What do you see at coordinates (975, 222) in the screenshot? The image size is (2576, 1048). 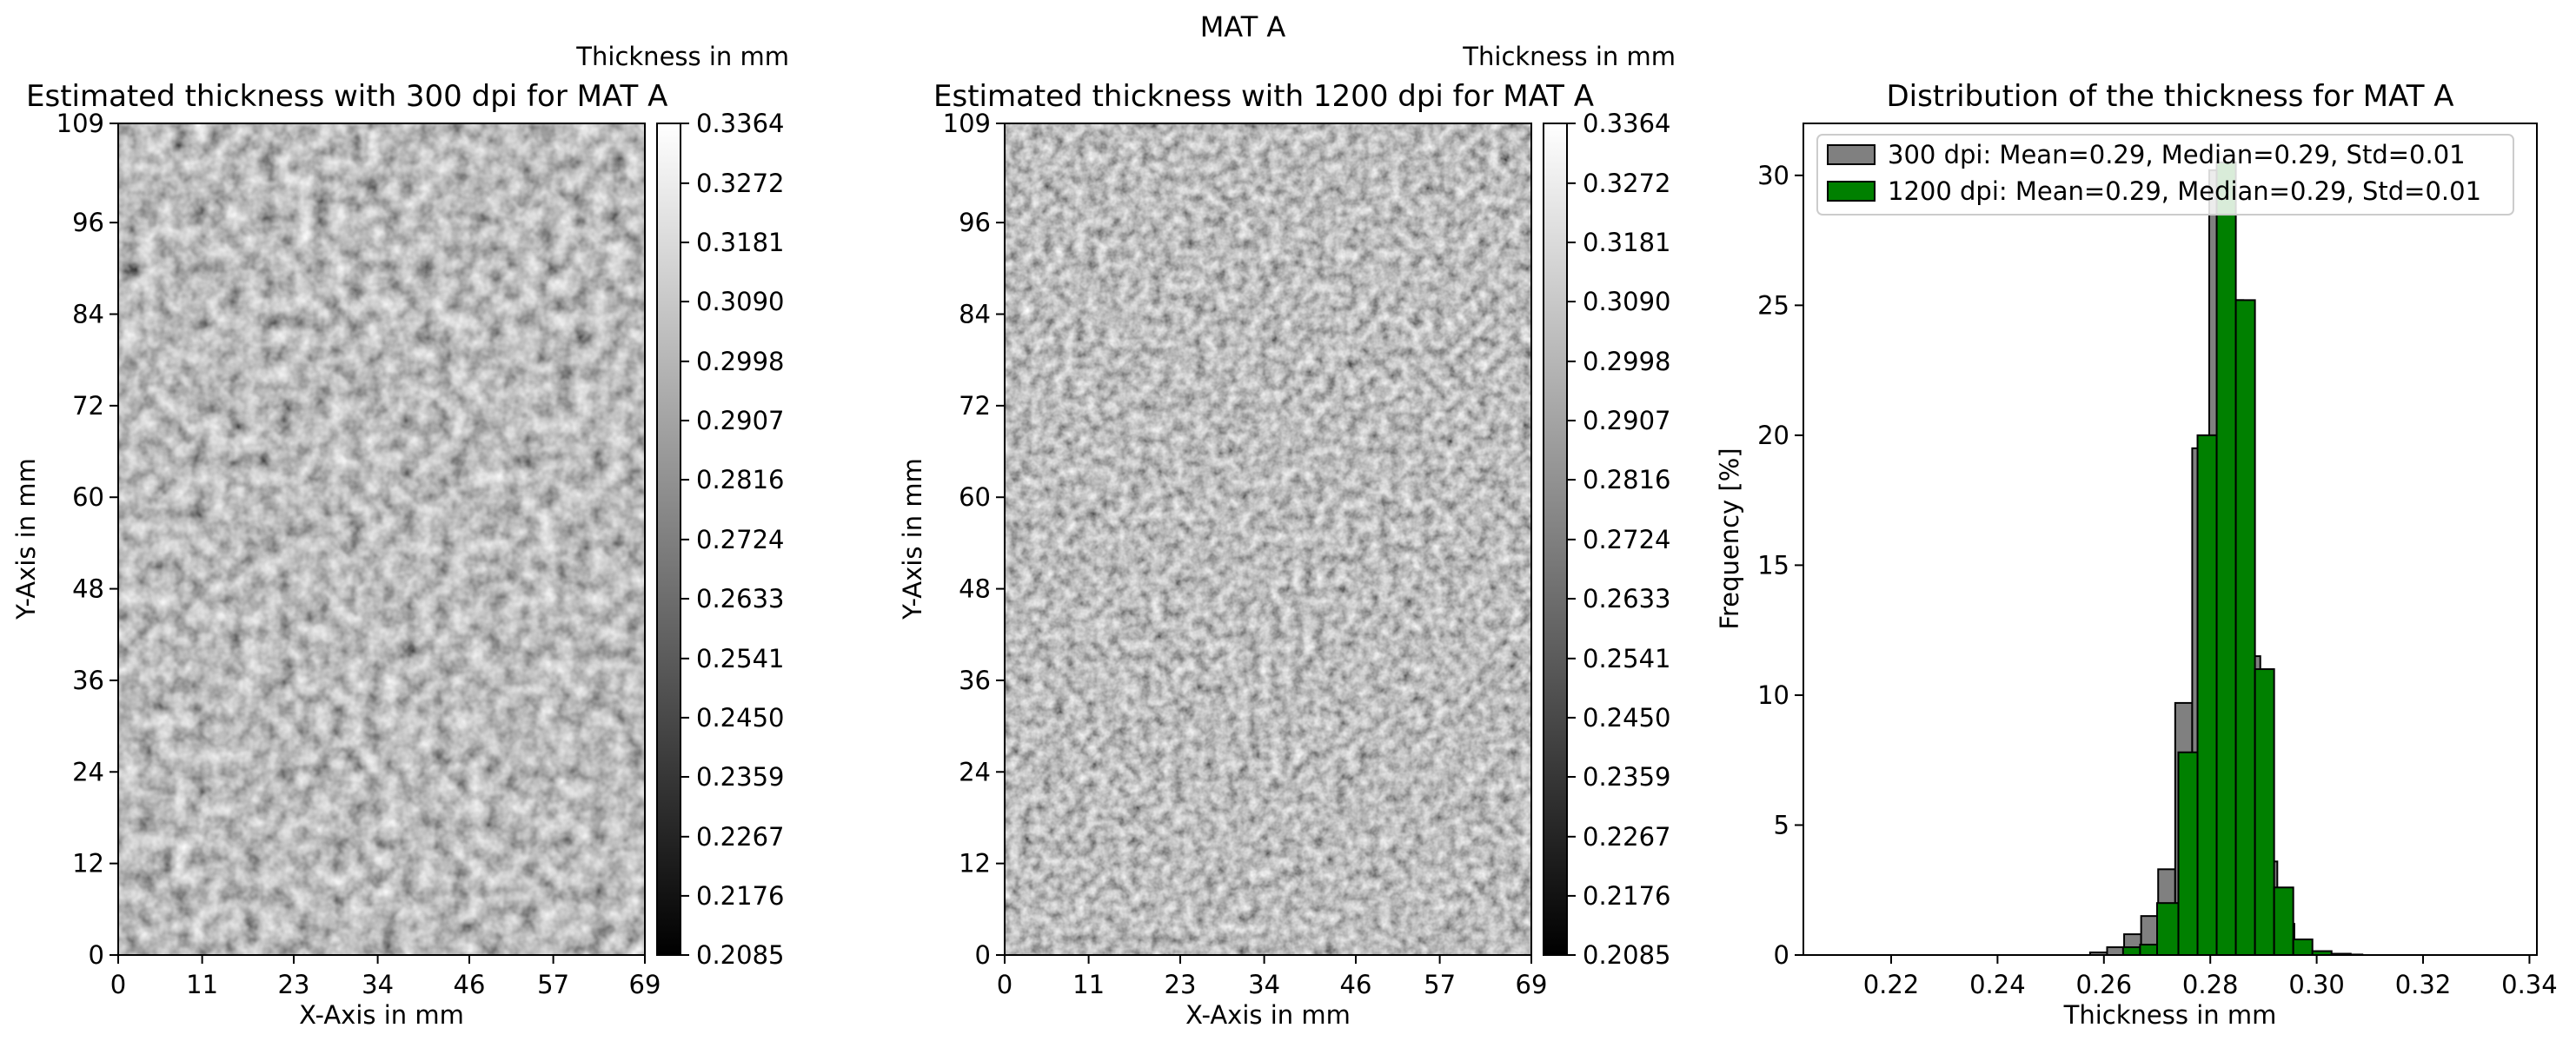 I see `y-tick-label: 96` at bounding box center [975, 222].